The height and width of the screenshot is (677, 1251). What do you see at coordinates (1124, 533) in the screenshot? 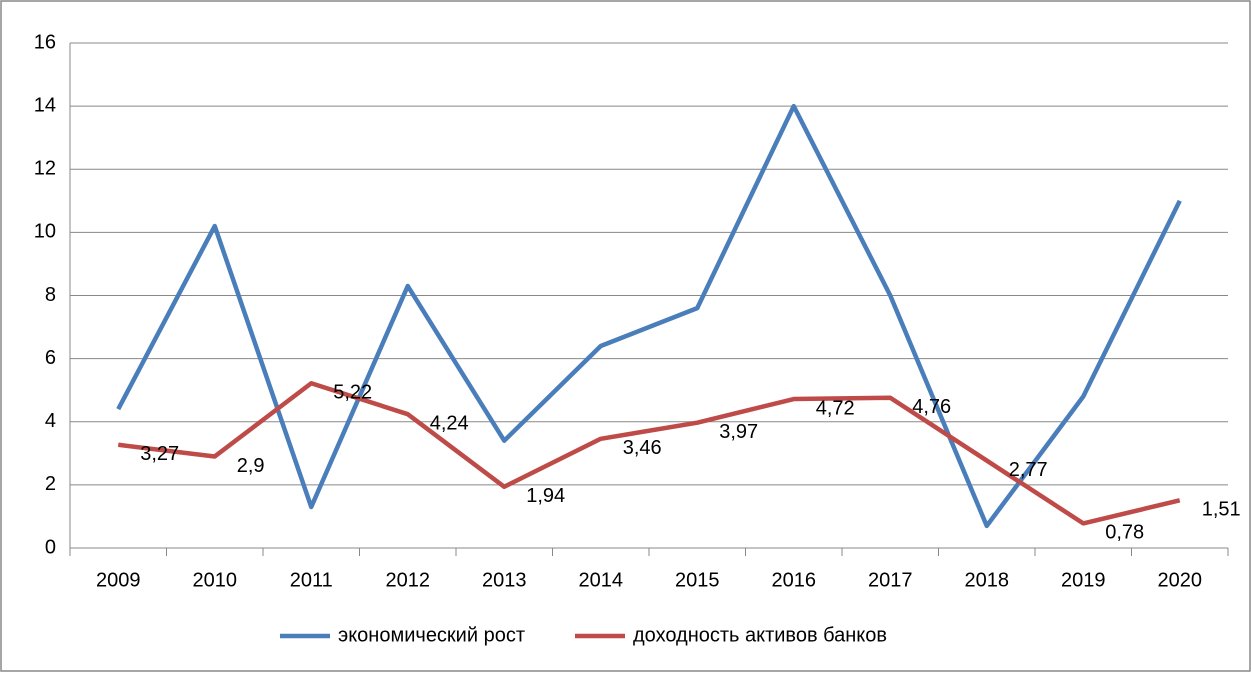
I see `data-label: 0,78` at bounding box center [1124, 533].